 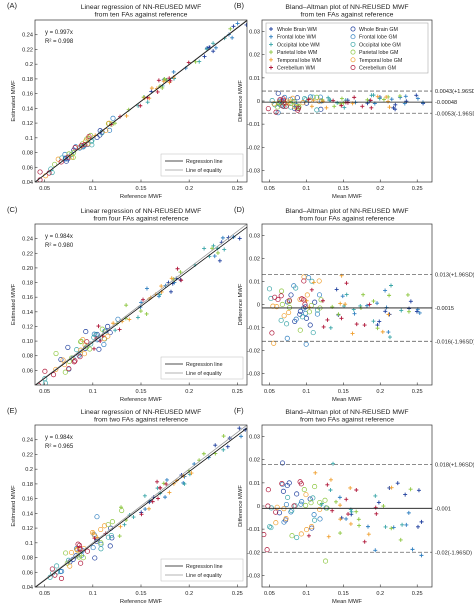 What do you see at coordinates (347, 420) in the screenshot?
I see `panel-title-line2: from two FAs against reference` at bounding box center [347, 420].